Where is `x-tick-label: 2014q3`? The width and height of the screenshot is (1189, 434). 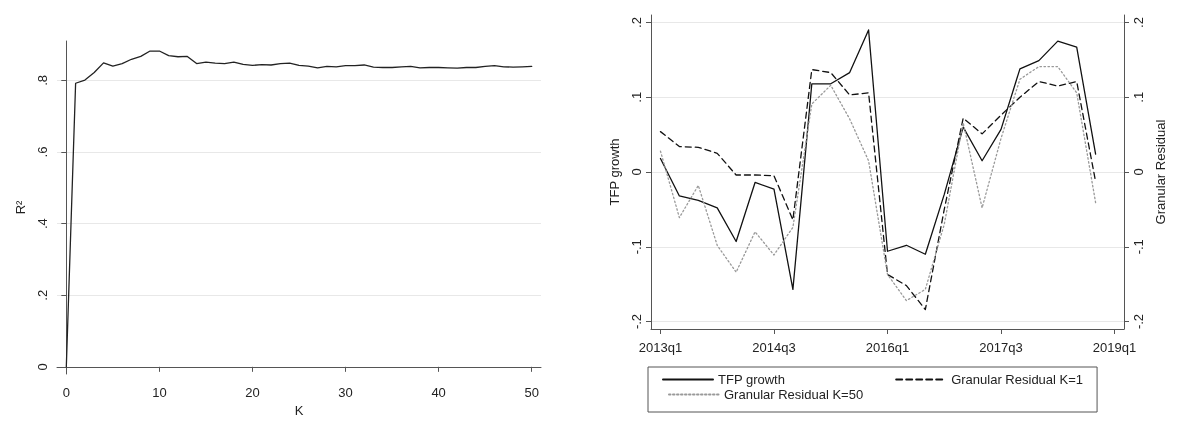 x-tick-label: 2014q3 is located at coordinates (774, 347).